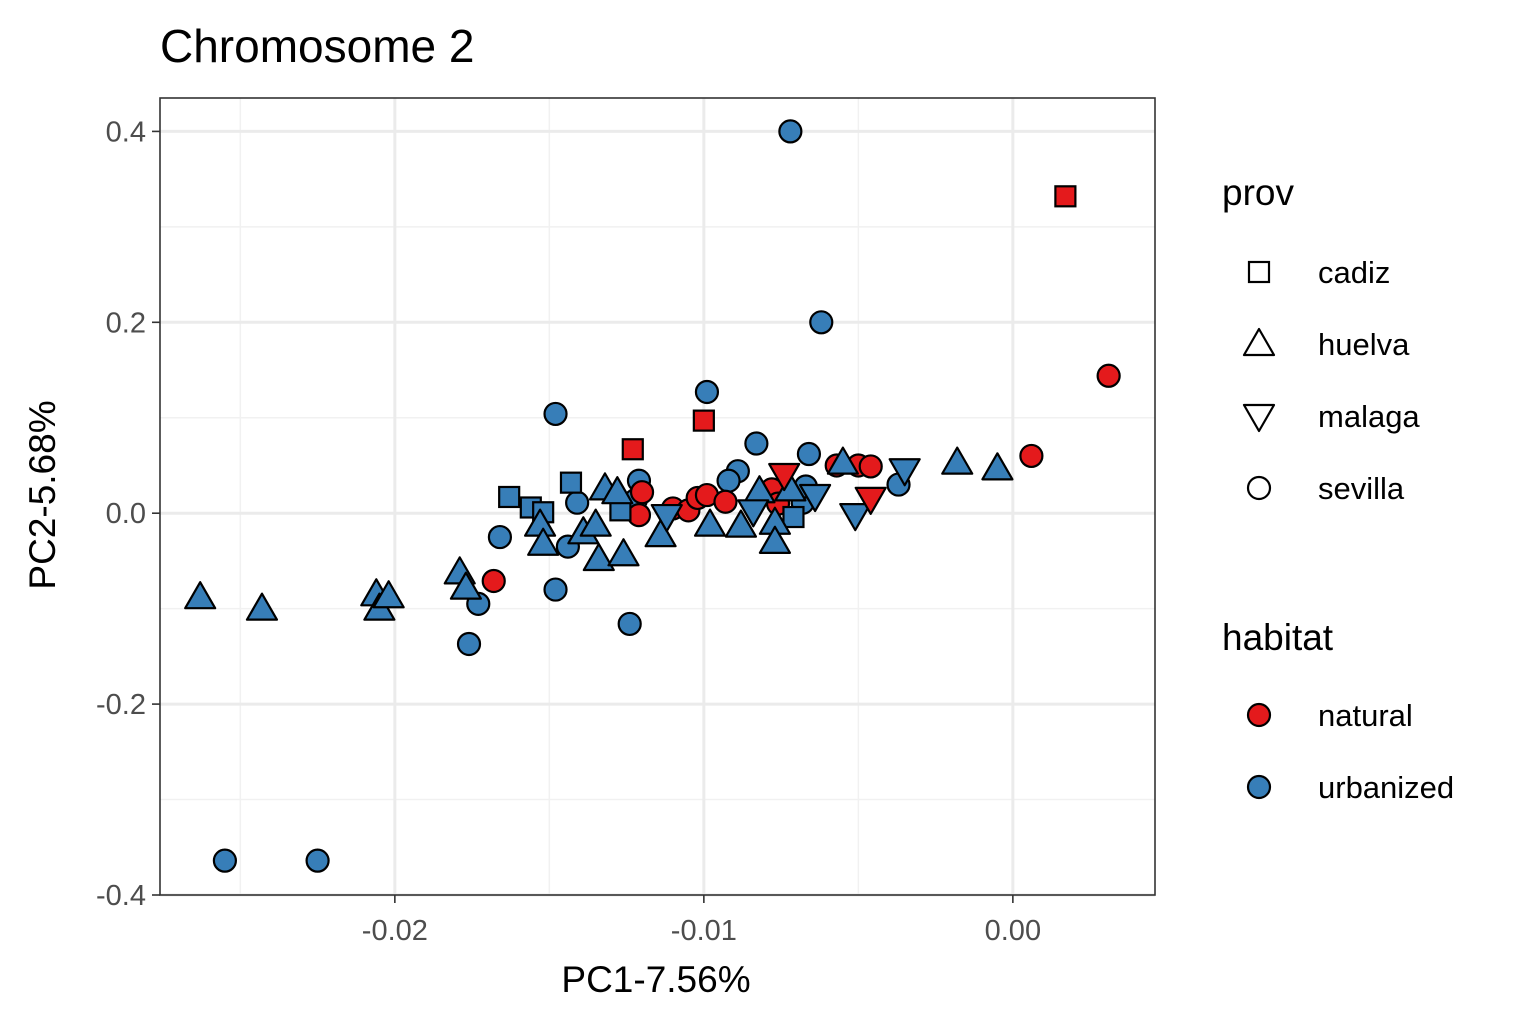 The image size is (1525, 1025). Describe the element at coordinates (704, 931) in the screenshot. I see `x-tick-label: -0.01` at that location.